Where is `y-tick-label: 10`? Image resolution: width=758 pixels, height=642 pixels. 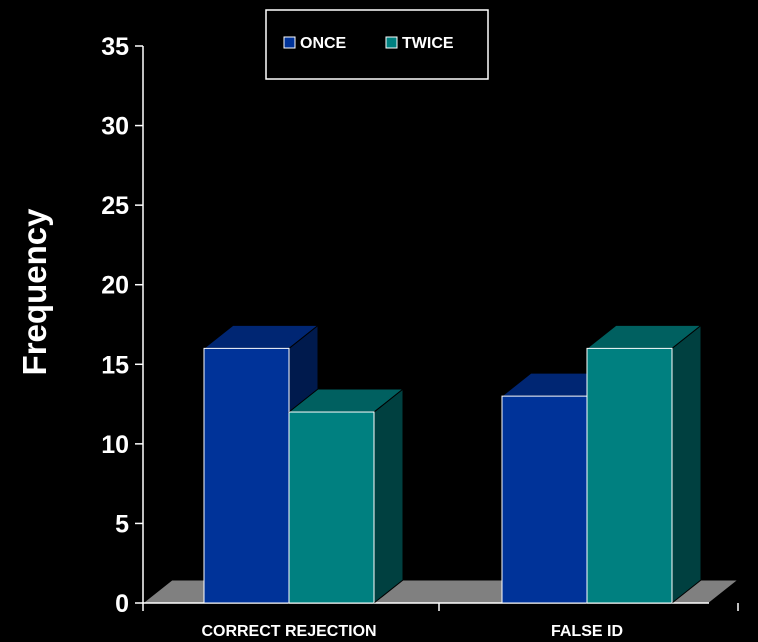
y-tick-label: 10 is located at coordinates (115, 445).